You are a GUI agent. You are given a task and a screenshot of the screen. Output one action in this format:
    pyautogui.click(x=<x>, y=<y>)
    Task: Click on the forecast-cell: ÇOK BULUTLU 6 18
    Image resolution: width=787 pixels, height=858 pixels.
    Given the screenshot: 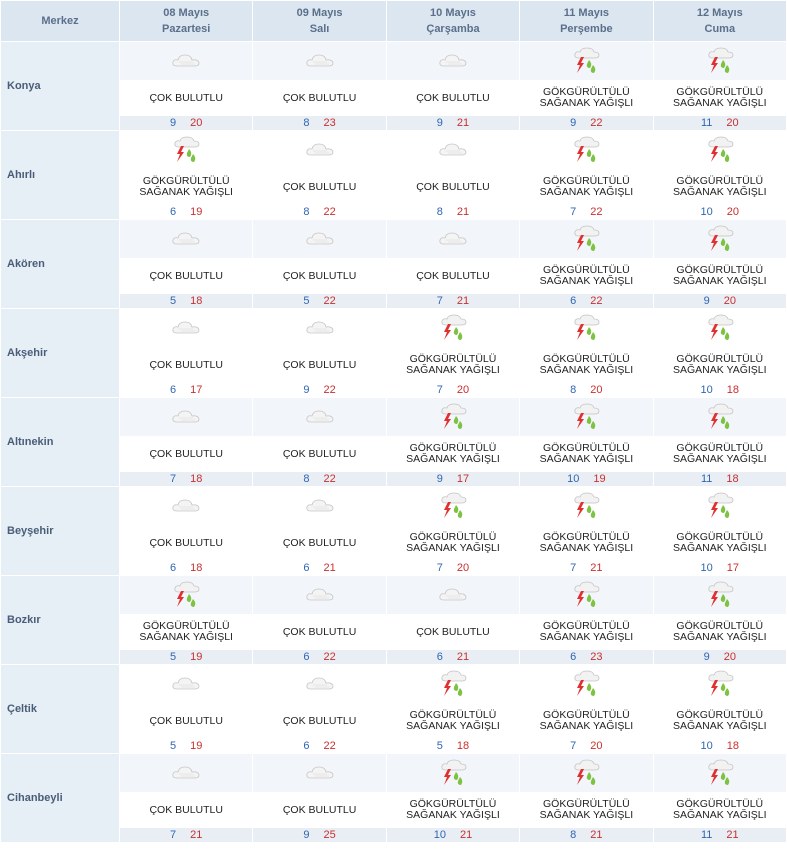 What is the action you would take?
    pyautogui.click(x=186, y=531)
    